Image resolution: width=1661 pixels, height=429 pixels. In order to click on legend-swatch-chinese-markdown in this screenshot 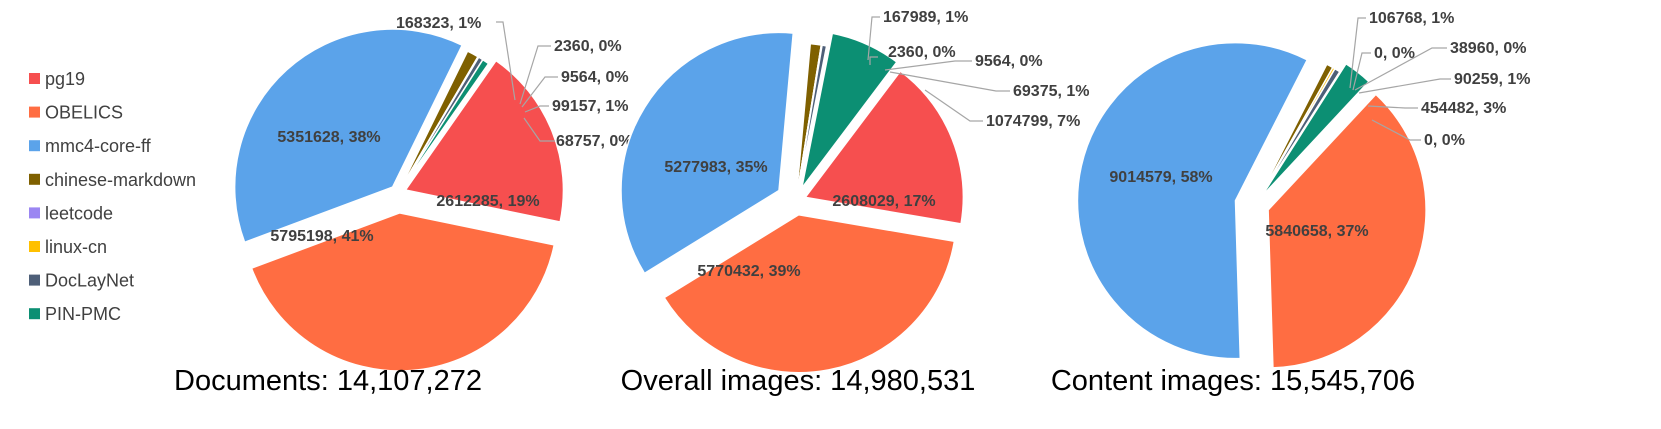, I will do `click(34, 179)`.